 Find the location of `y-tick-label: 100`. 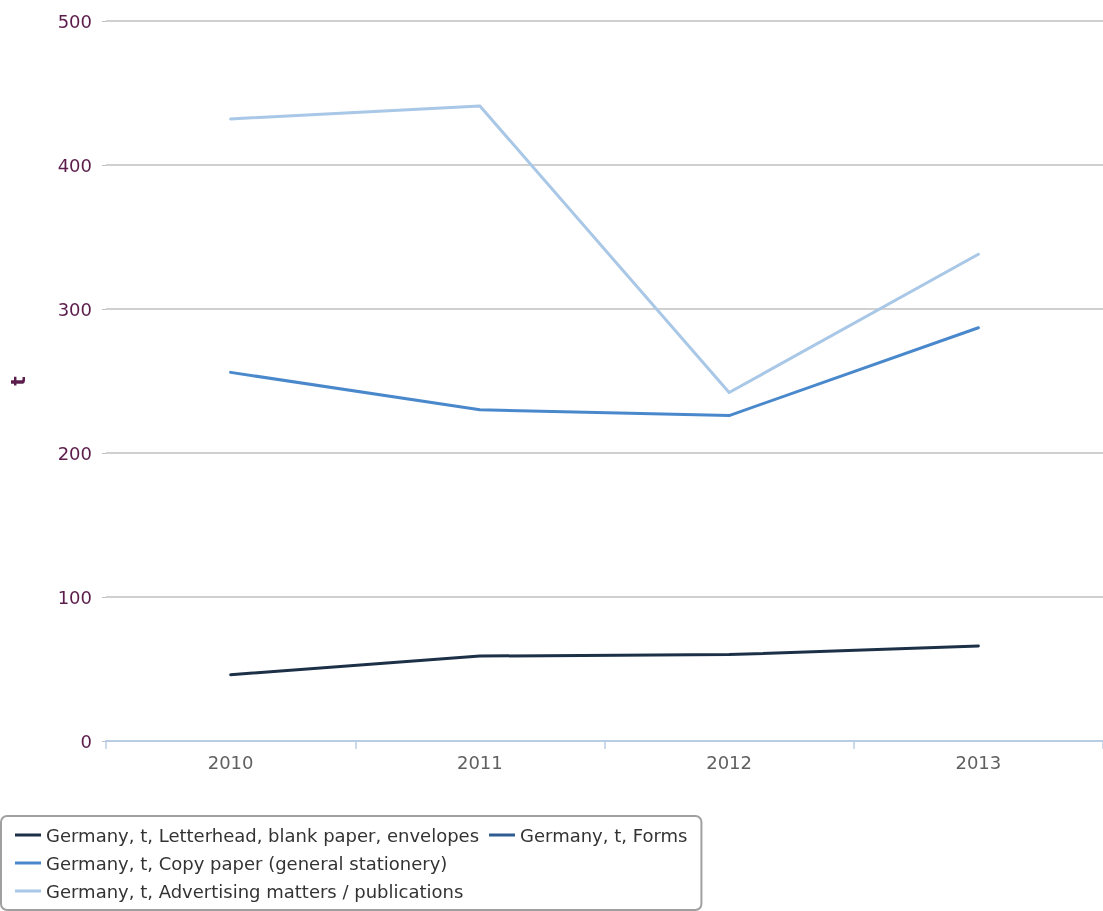

y-tick-label: 100 is located at coordinates (74, 597).